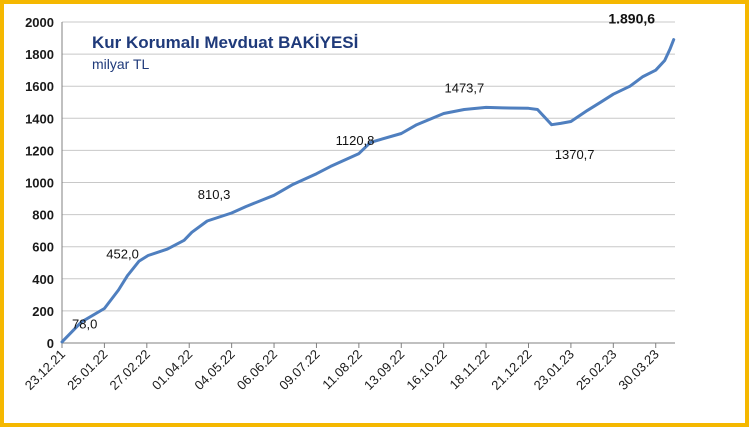 This screenshot has width=749, height=427. Describe the element at coordinates (43, 311) in the screenshot. I see `y-tick-label: 200` at that location.